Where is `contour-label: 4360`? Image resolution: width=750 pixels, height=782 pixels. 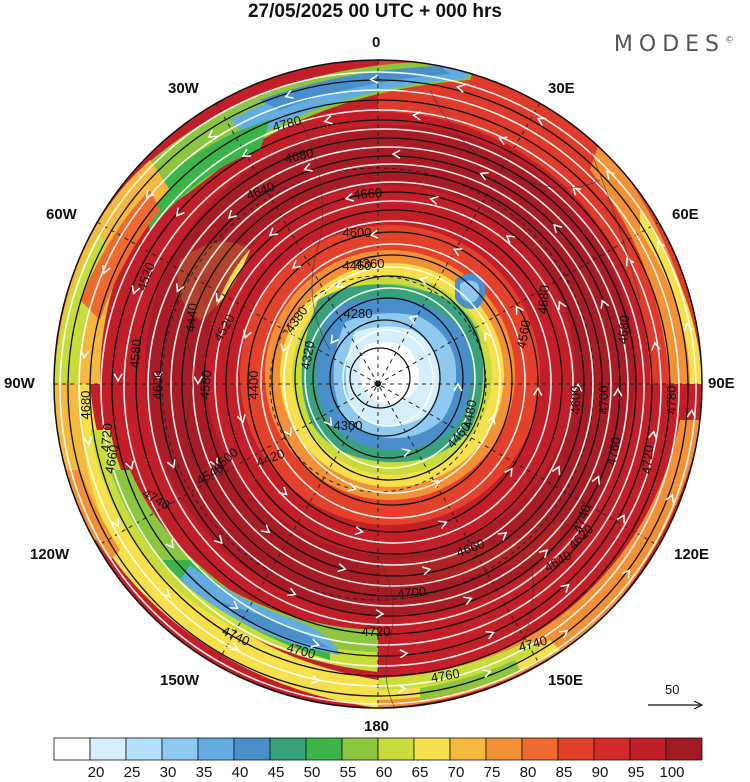 contour-label: 4360 is located at coordinates (370, 263).